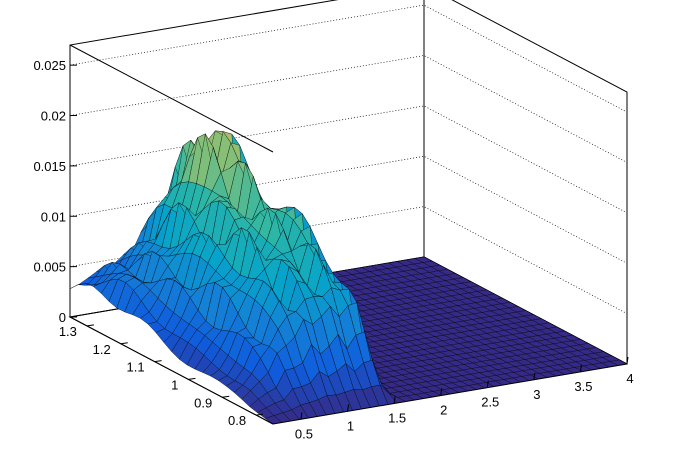  I want to click on y-tick-label: 1.2, so click(102, 349).